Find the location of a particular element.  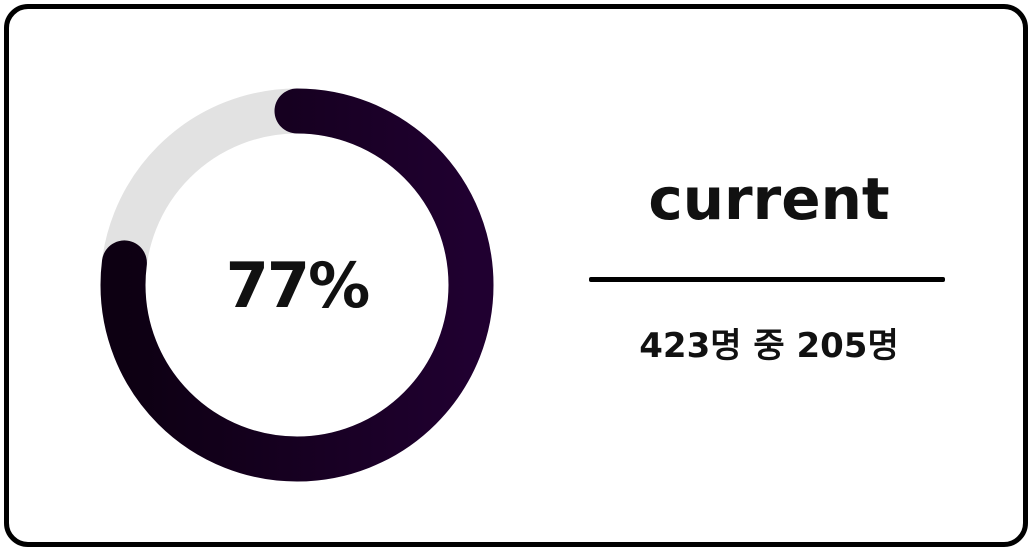

progress-percent-label: 77% is located at coordinates (297, 285).